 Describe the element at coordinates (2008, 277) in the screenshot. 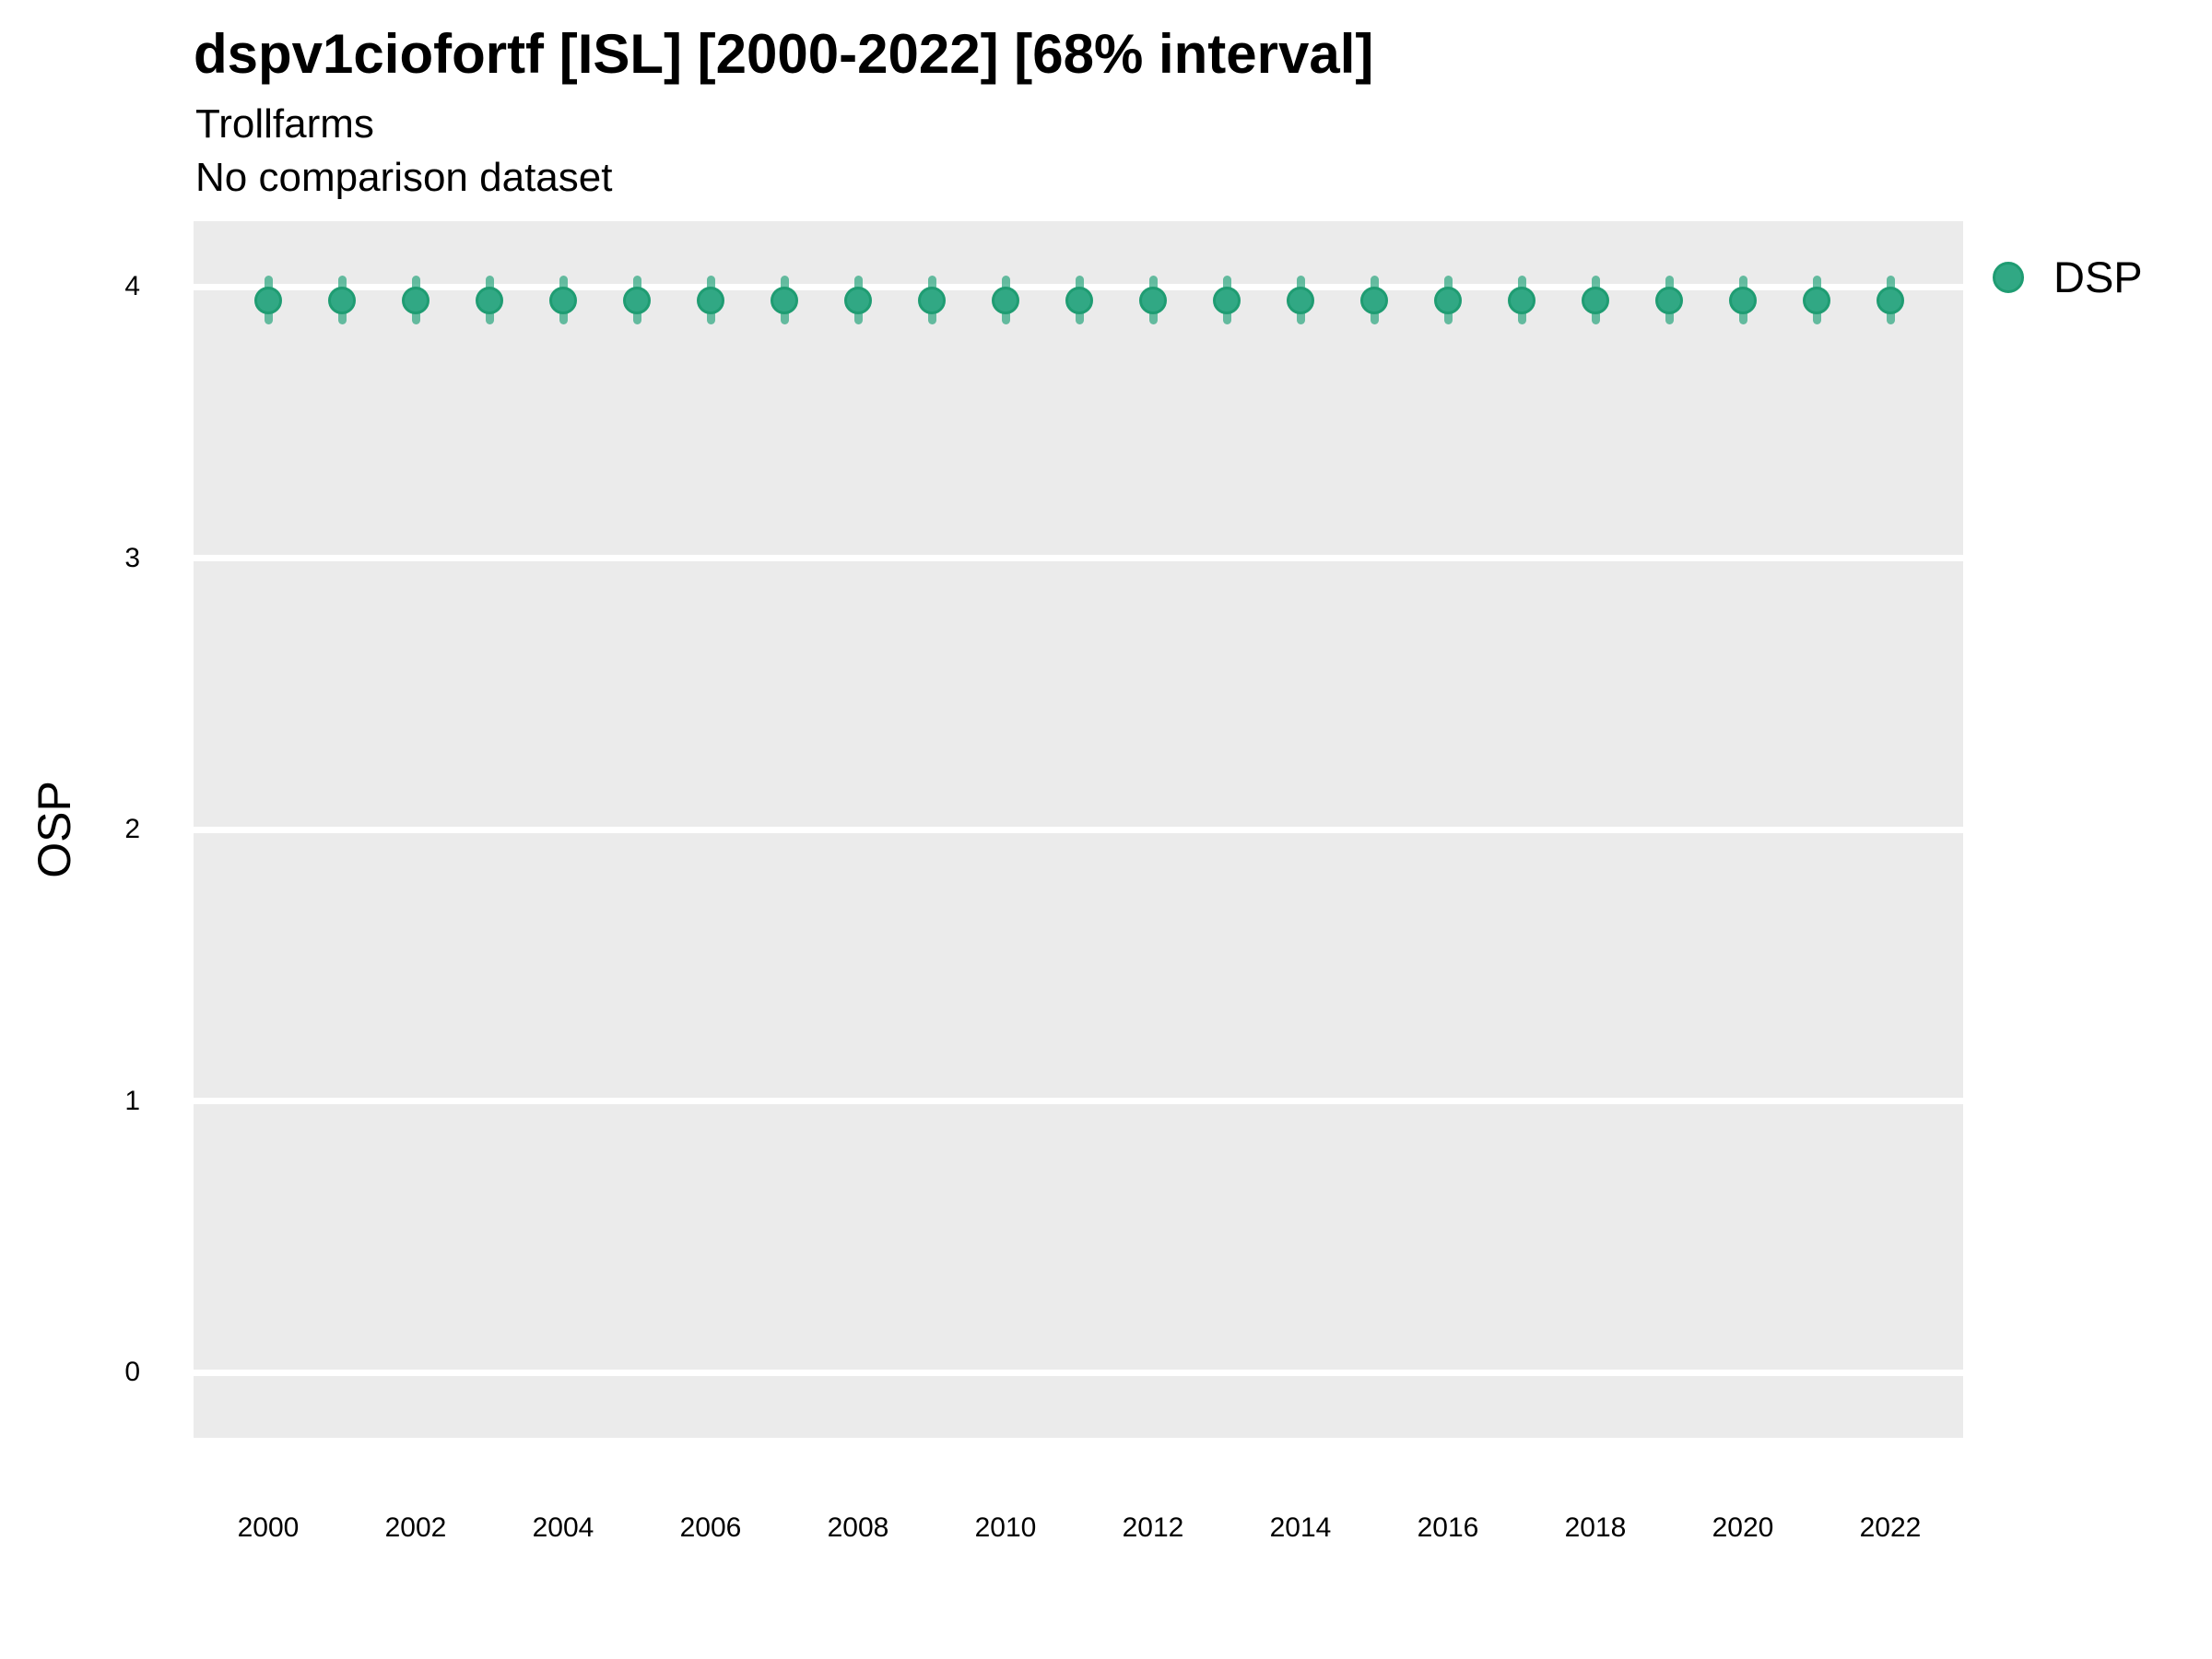

I see `legend-point-icon` at that location.